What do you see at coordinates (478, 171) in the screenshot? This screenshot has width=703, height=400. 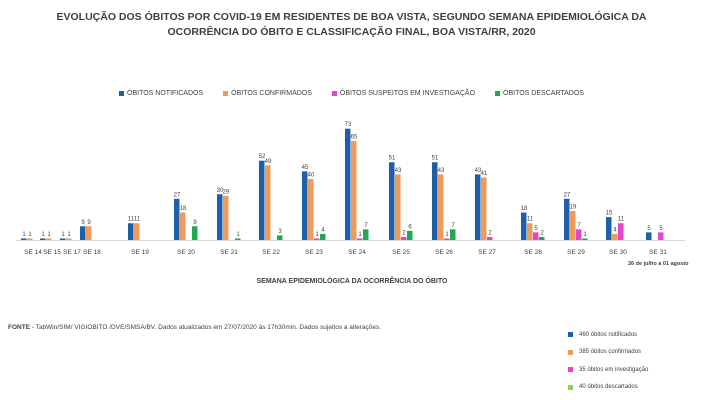 I see `data-label-0-12: 43` at bounding box center [478, 171].